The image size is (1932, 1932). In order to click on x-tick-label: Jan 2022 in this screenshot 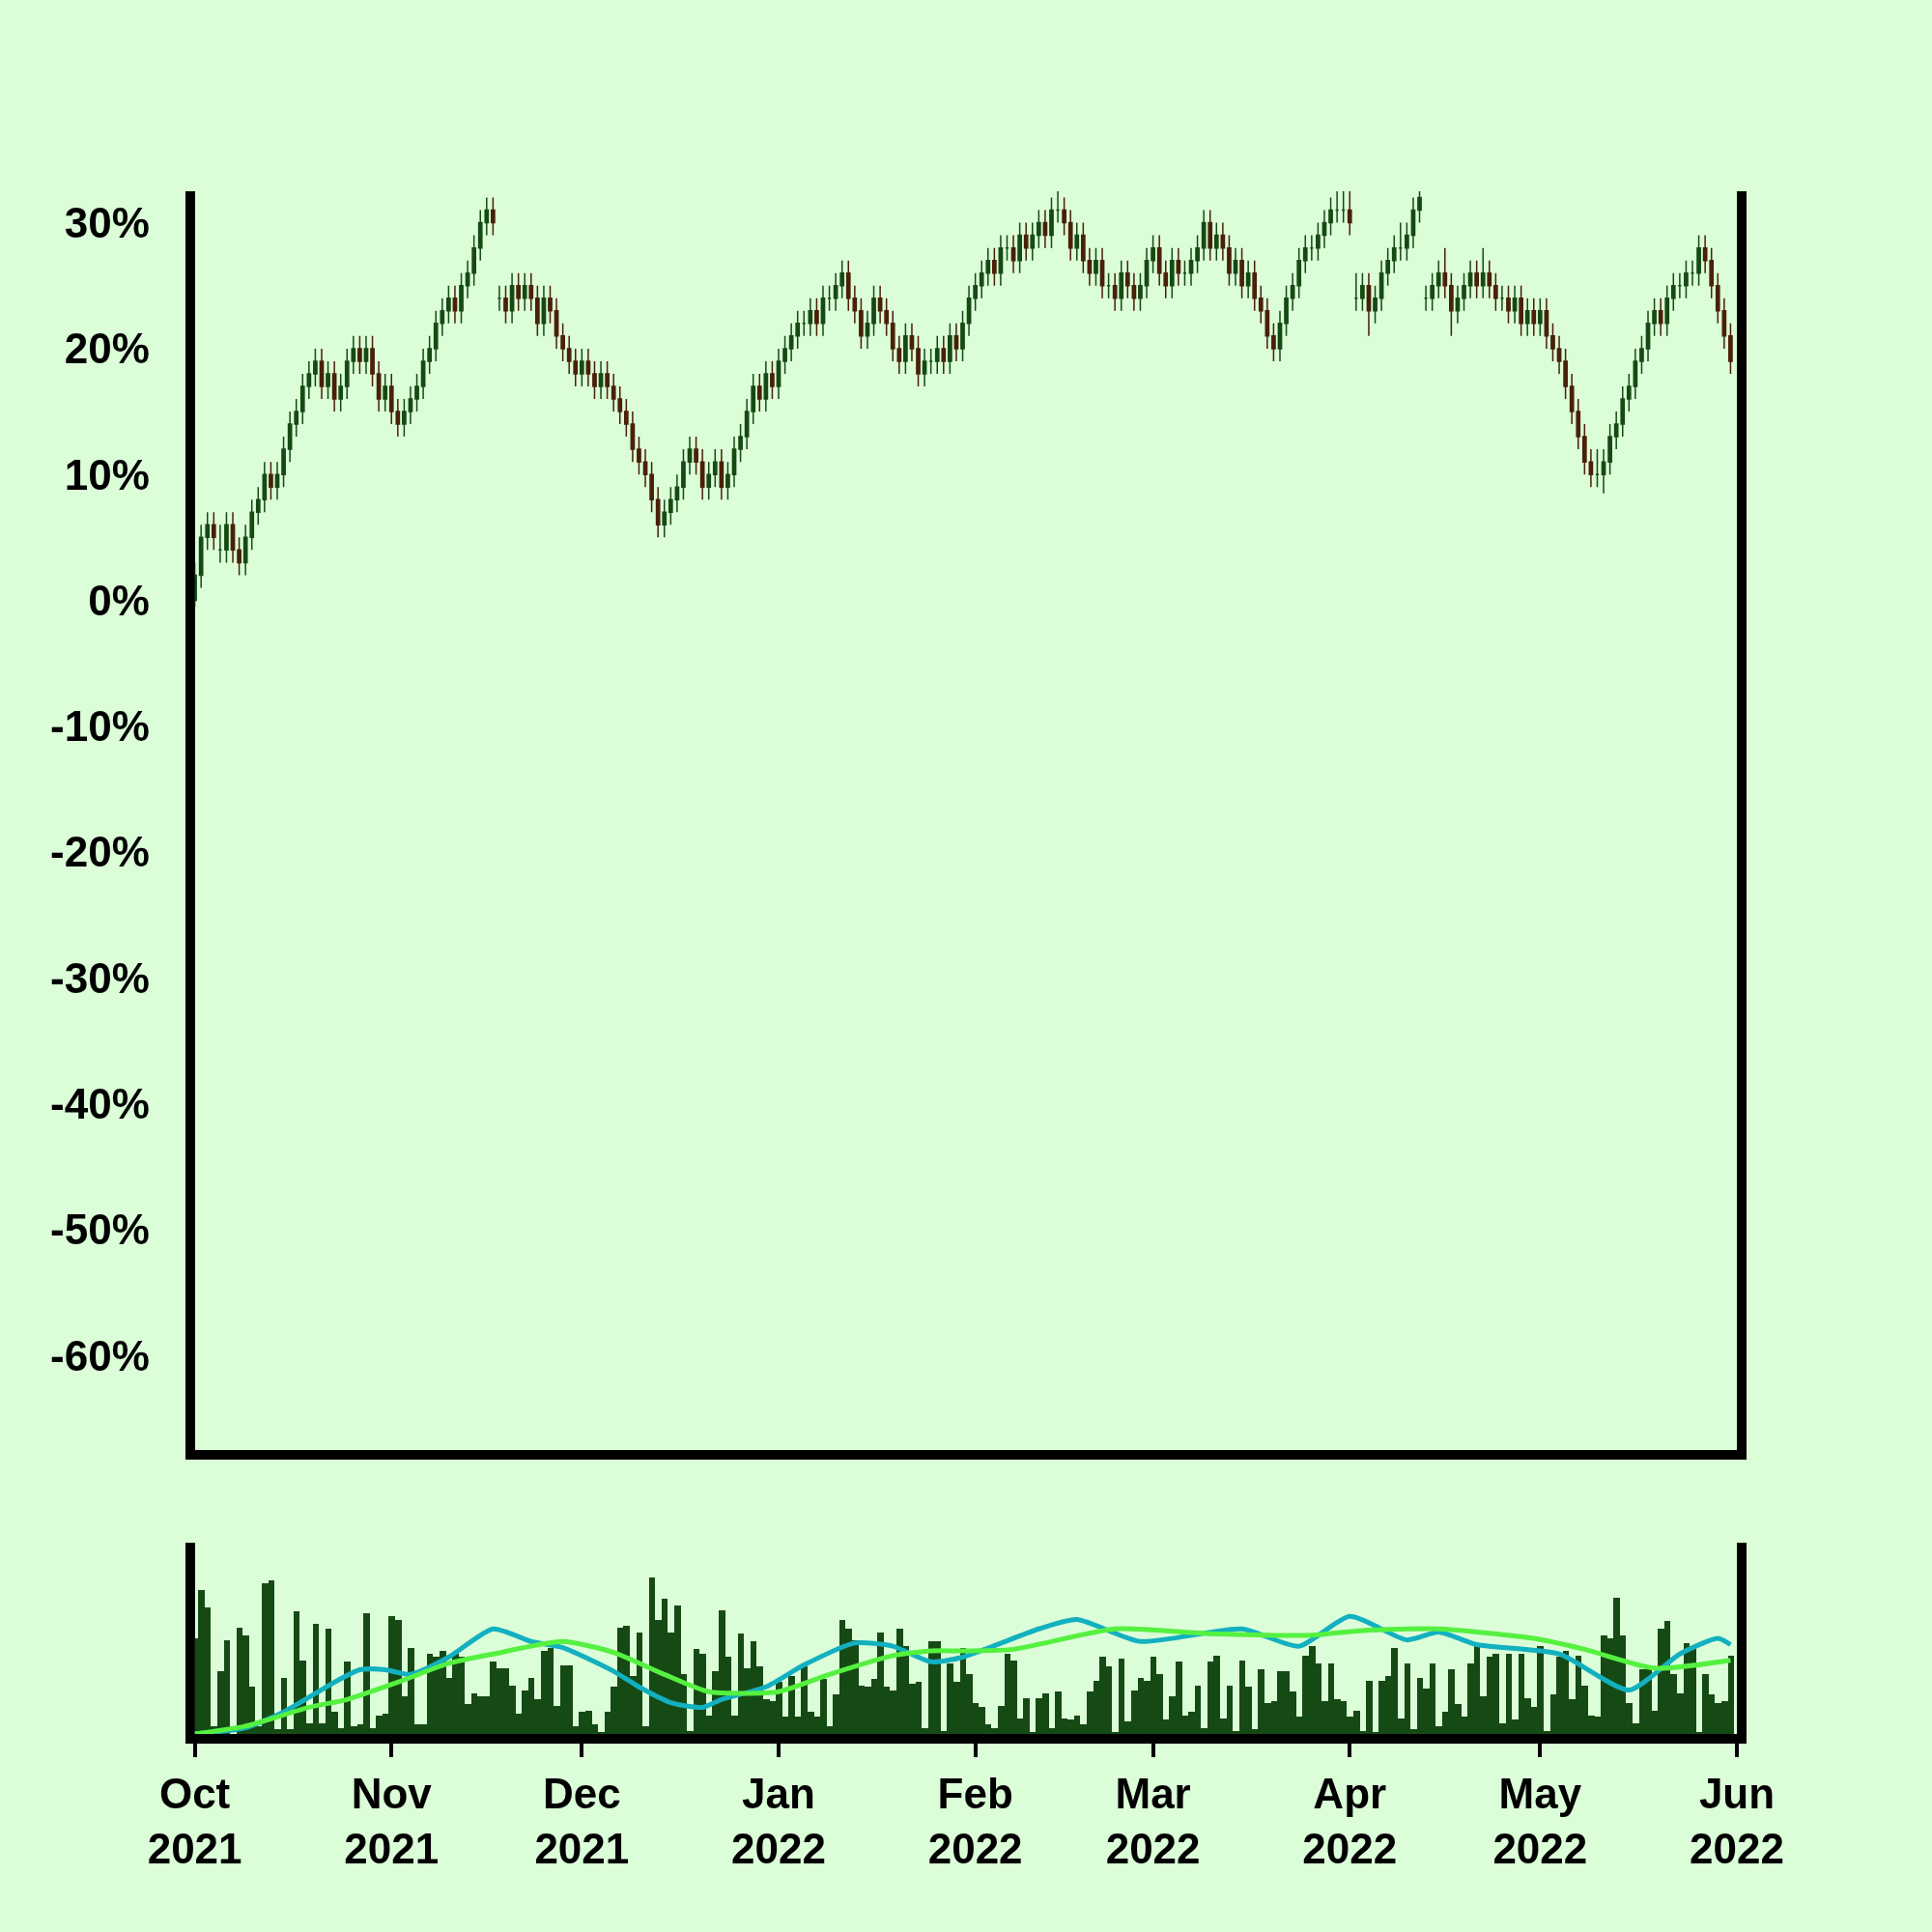, I will do `click(778, 1820)`.